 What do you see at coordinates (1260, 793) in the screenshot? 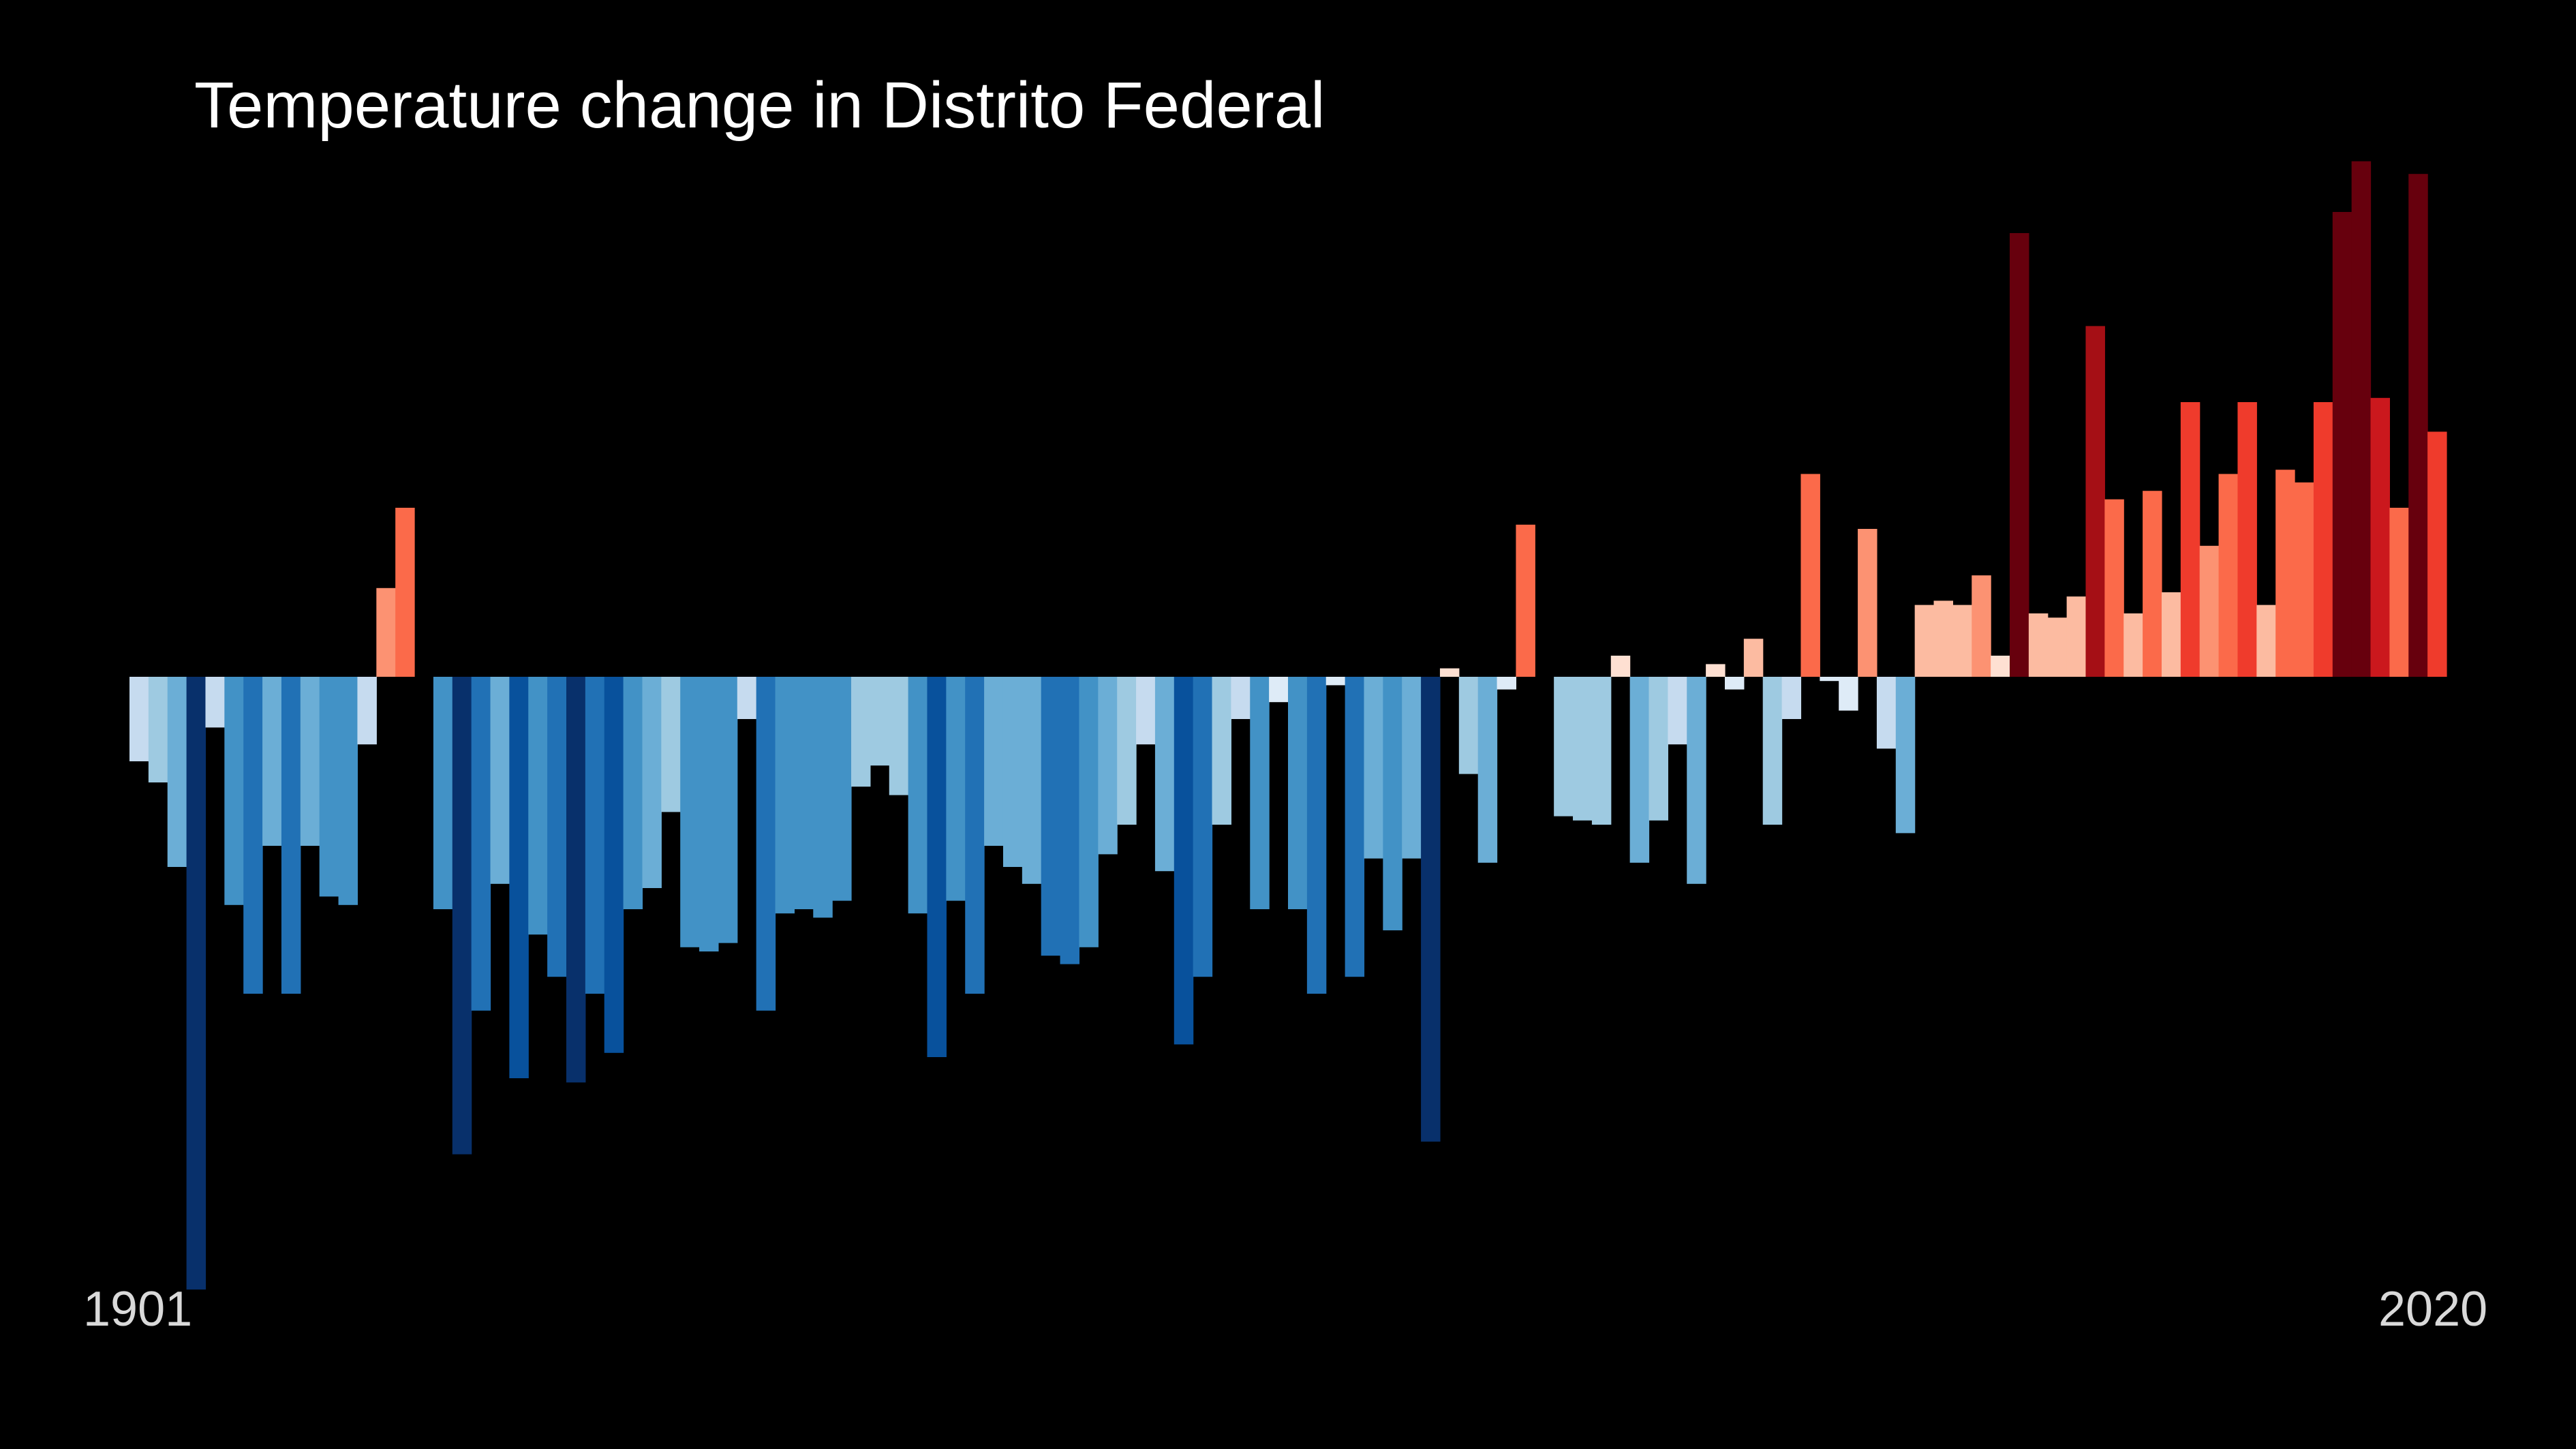
I see `bar-1960` at bounding box center [1260, 793].